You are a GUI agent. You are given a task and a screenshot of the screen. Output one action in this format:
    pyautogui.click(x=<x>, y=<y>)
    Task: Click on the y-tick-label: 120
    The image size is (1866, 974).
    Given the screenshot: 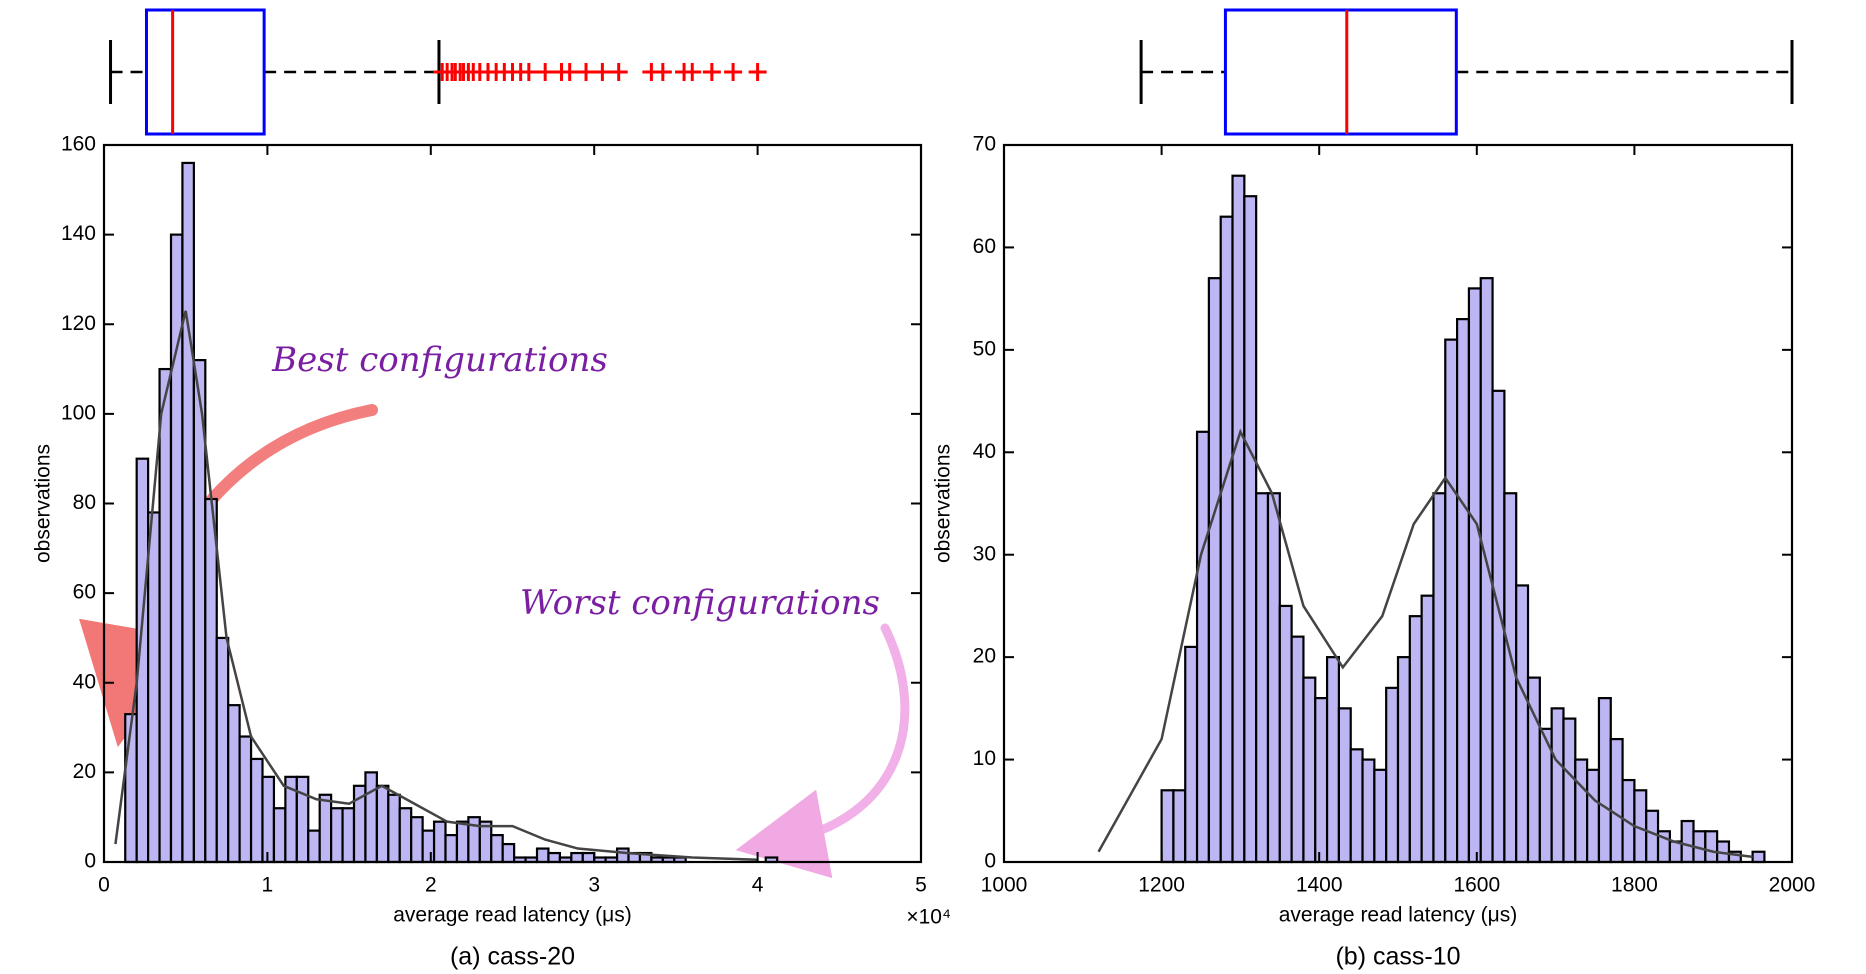 What is the action you would take?
    pyautogui.click(x=78, y=323)
    